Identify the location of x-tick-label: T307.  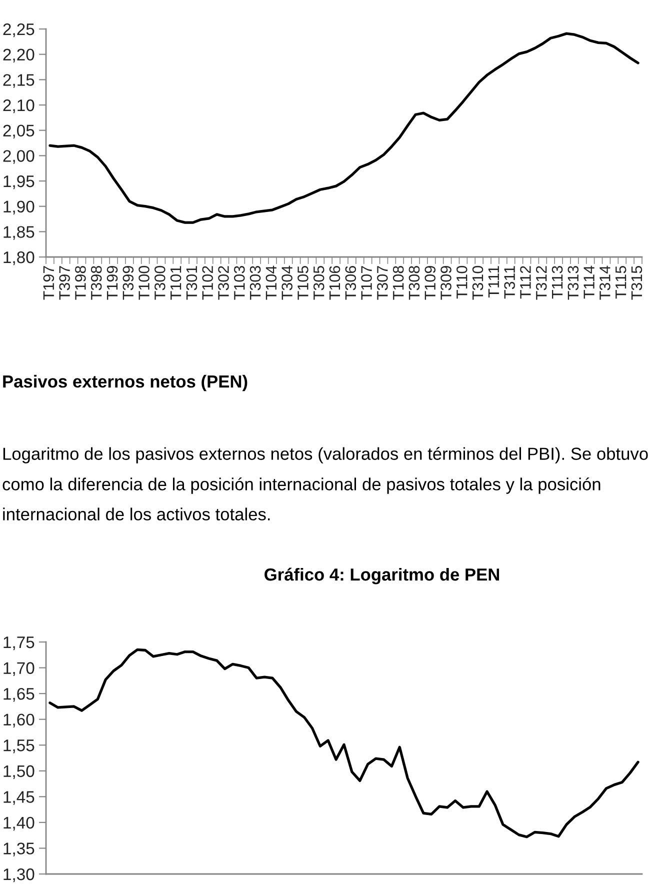
(382, 283).